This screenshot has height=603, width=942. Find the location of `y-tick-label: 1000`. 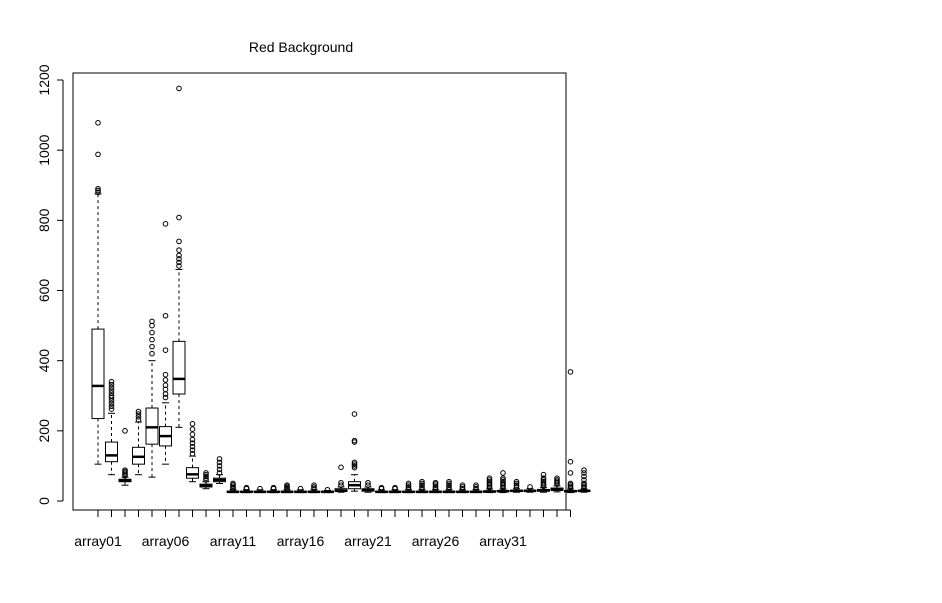

y-tick-label: 1000 is located at coordinates (44, 149).